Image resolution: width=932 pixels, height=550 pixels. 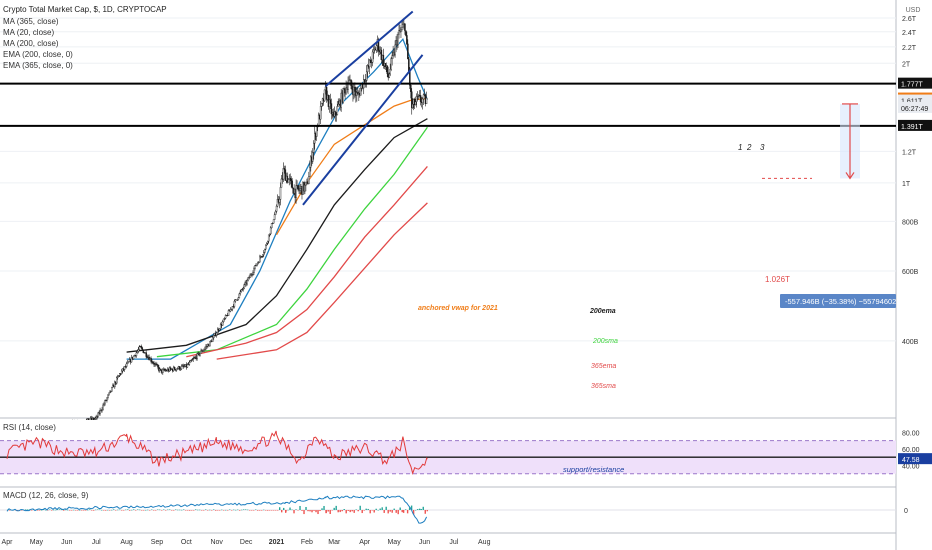 What do you see at coordinates (603, 386) in the screenshot?
I see `annotation-label: 365sma` at bounding box center [603, 386].